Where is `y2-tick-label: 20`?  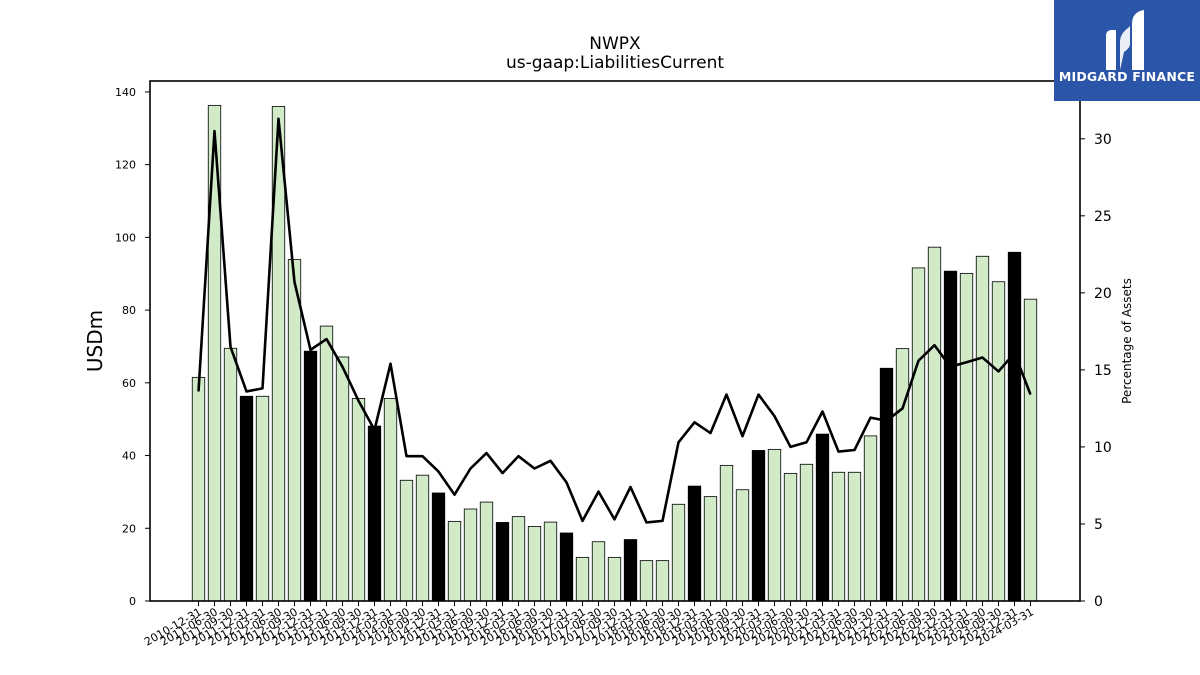
y2-tick-label: 20 is located at coordinates (1103, 294).